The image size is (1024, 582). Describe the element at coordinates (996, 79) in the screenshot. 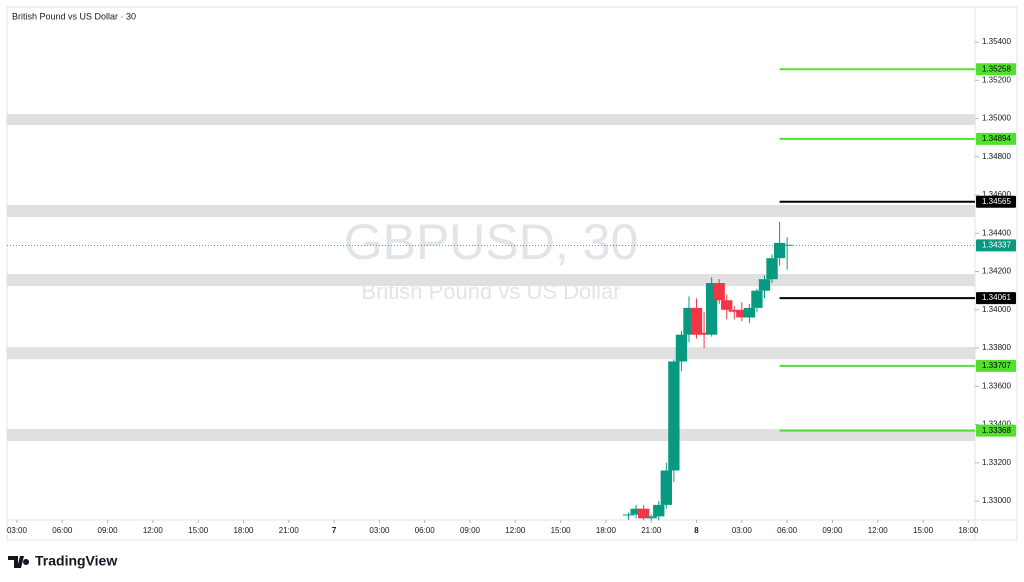

I see `y-tick-label: 1.35200` at that location.